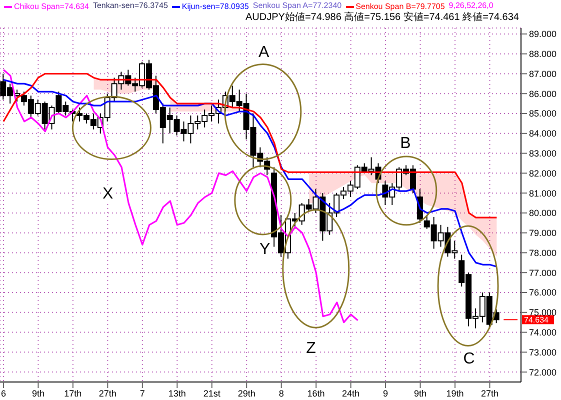 The image size is (561, 400). Describe the element at coordinates (177, 393) in the screenshot. I see `x-tick-label: 13th` at that location.